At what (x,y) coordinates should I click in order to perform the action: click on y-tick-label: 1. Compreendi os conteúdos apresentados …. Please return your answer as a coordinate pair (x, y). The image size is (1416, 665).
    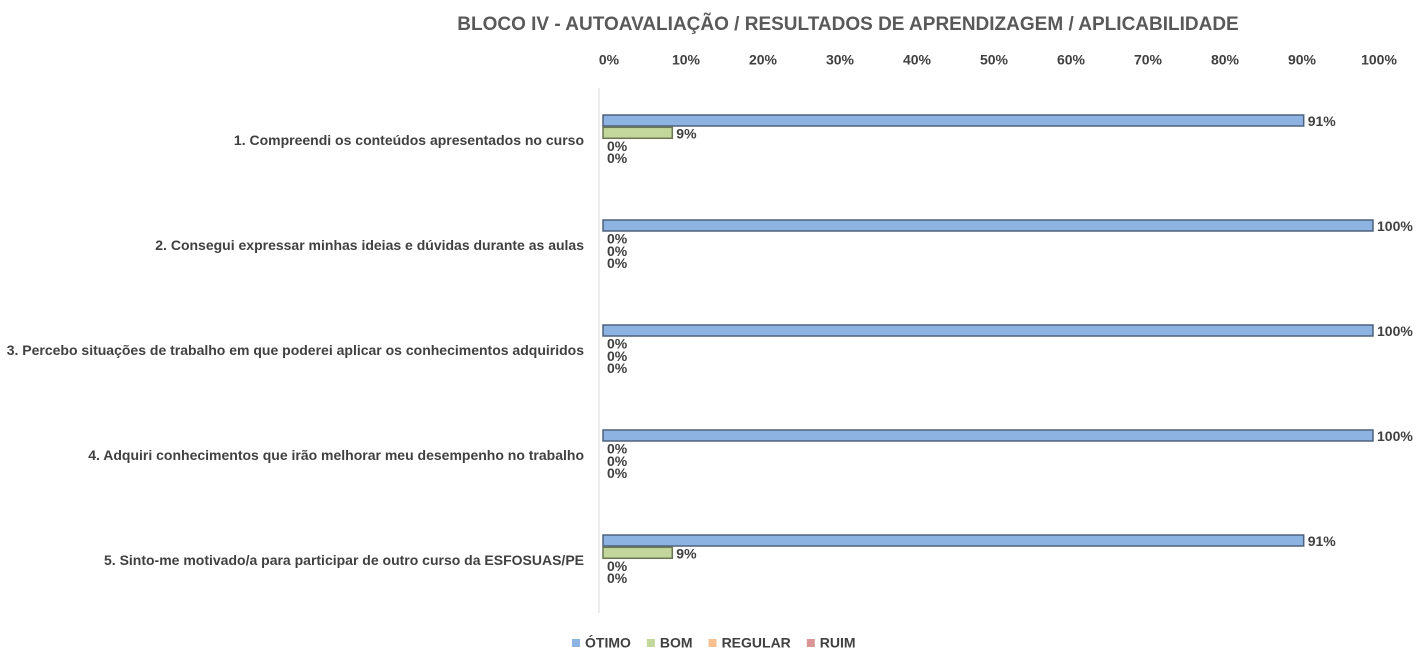
    Looking at the image, I should click on (409, 140).